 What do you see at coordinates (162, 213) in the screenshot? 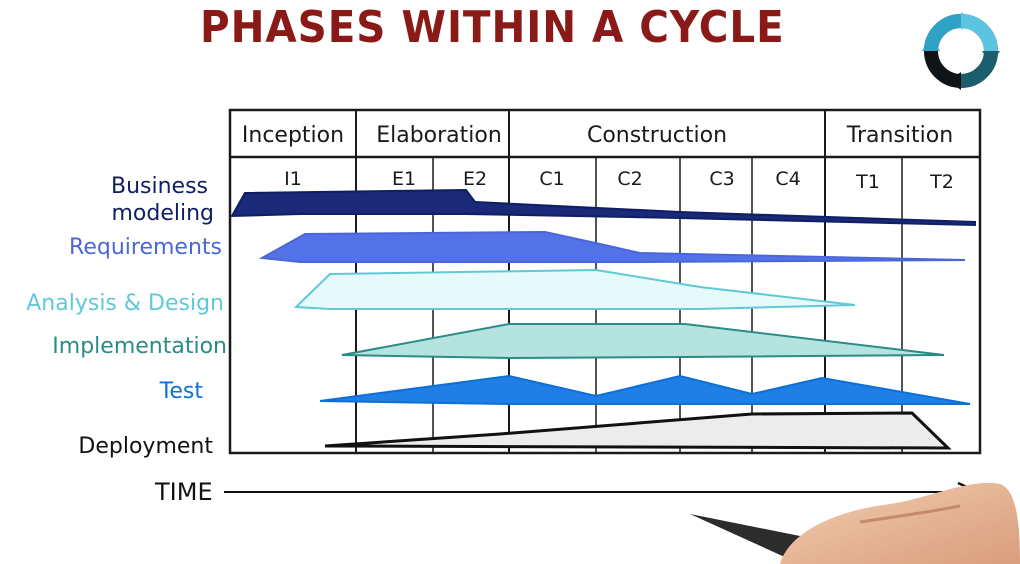
I see `discipline-label-business-2: modeling` at bounding box center [162, 213].